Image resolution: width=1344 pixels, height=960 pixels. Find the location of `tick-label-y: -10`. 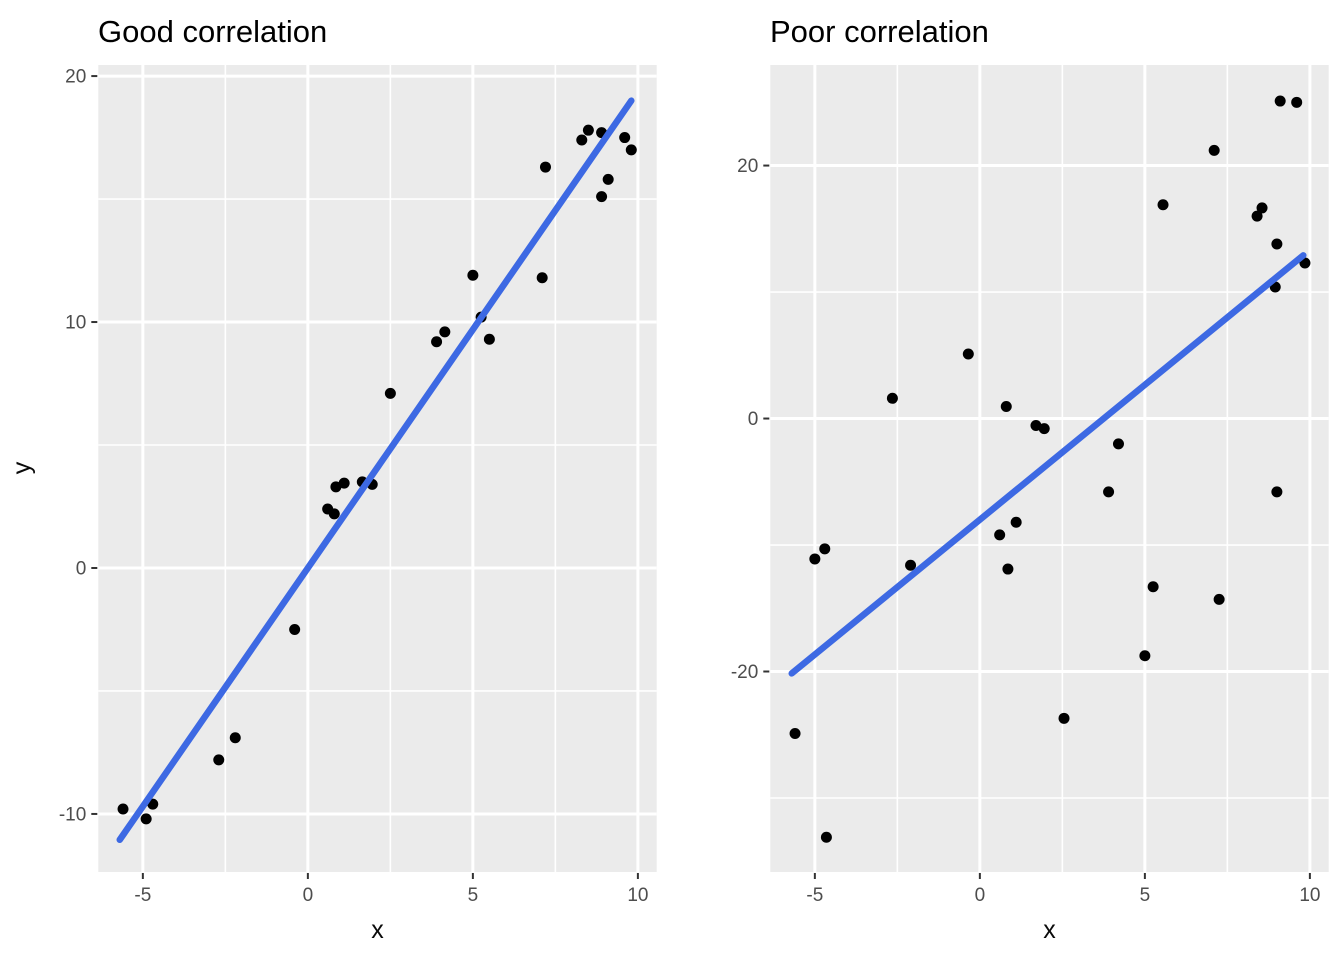

tick-label-y: -10 is located at coordinates (72, 814).